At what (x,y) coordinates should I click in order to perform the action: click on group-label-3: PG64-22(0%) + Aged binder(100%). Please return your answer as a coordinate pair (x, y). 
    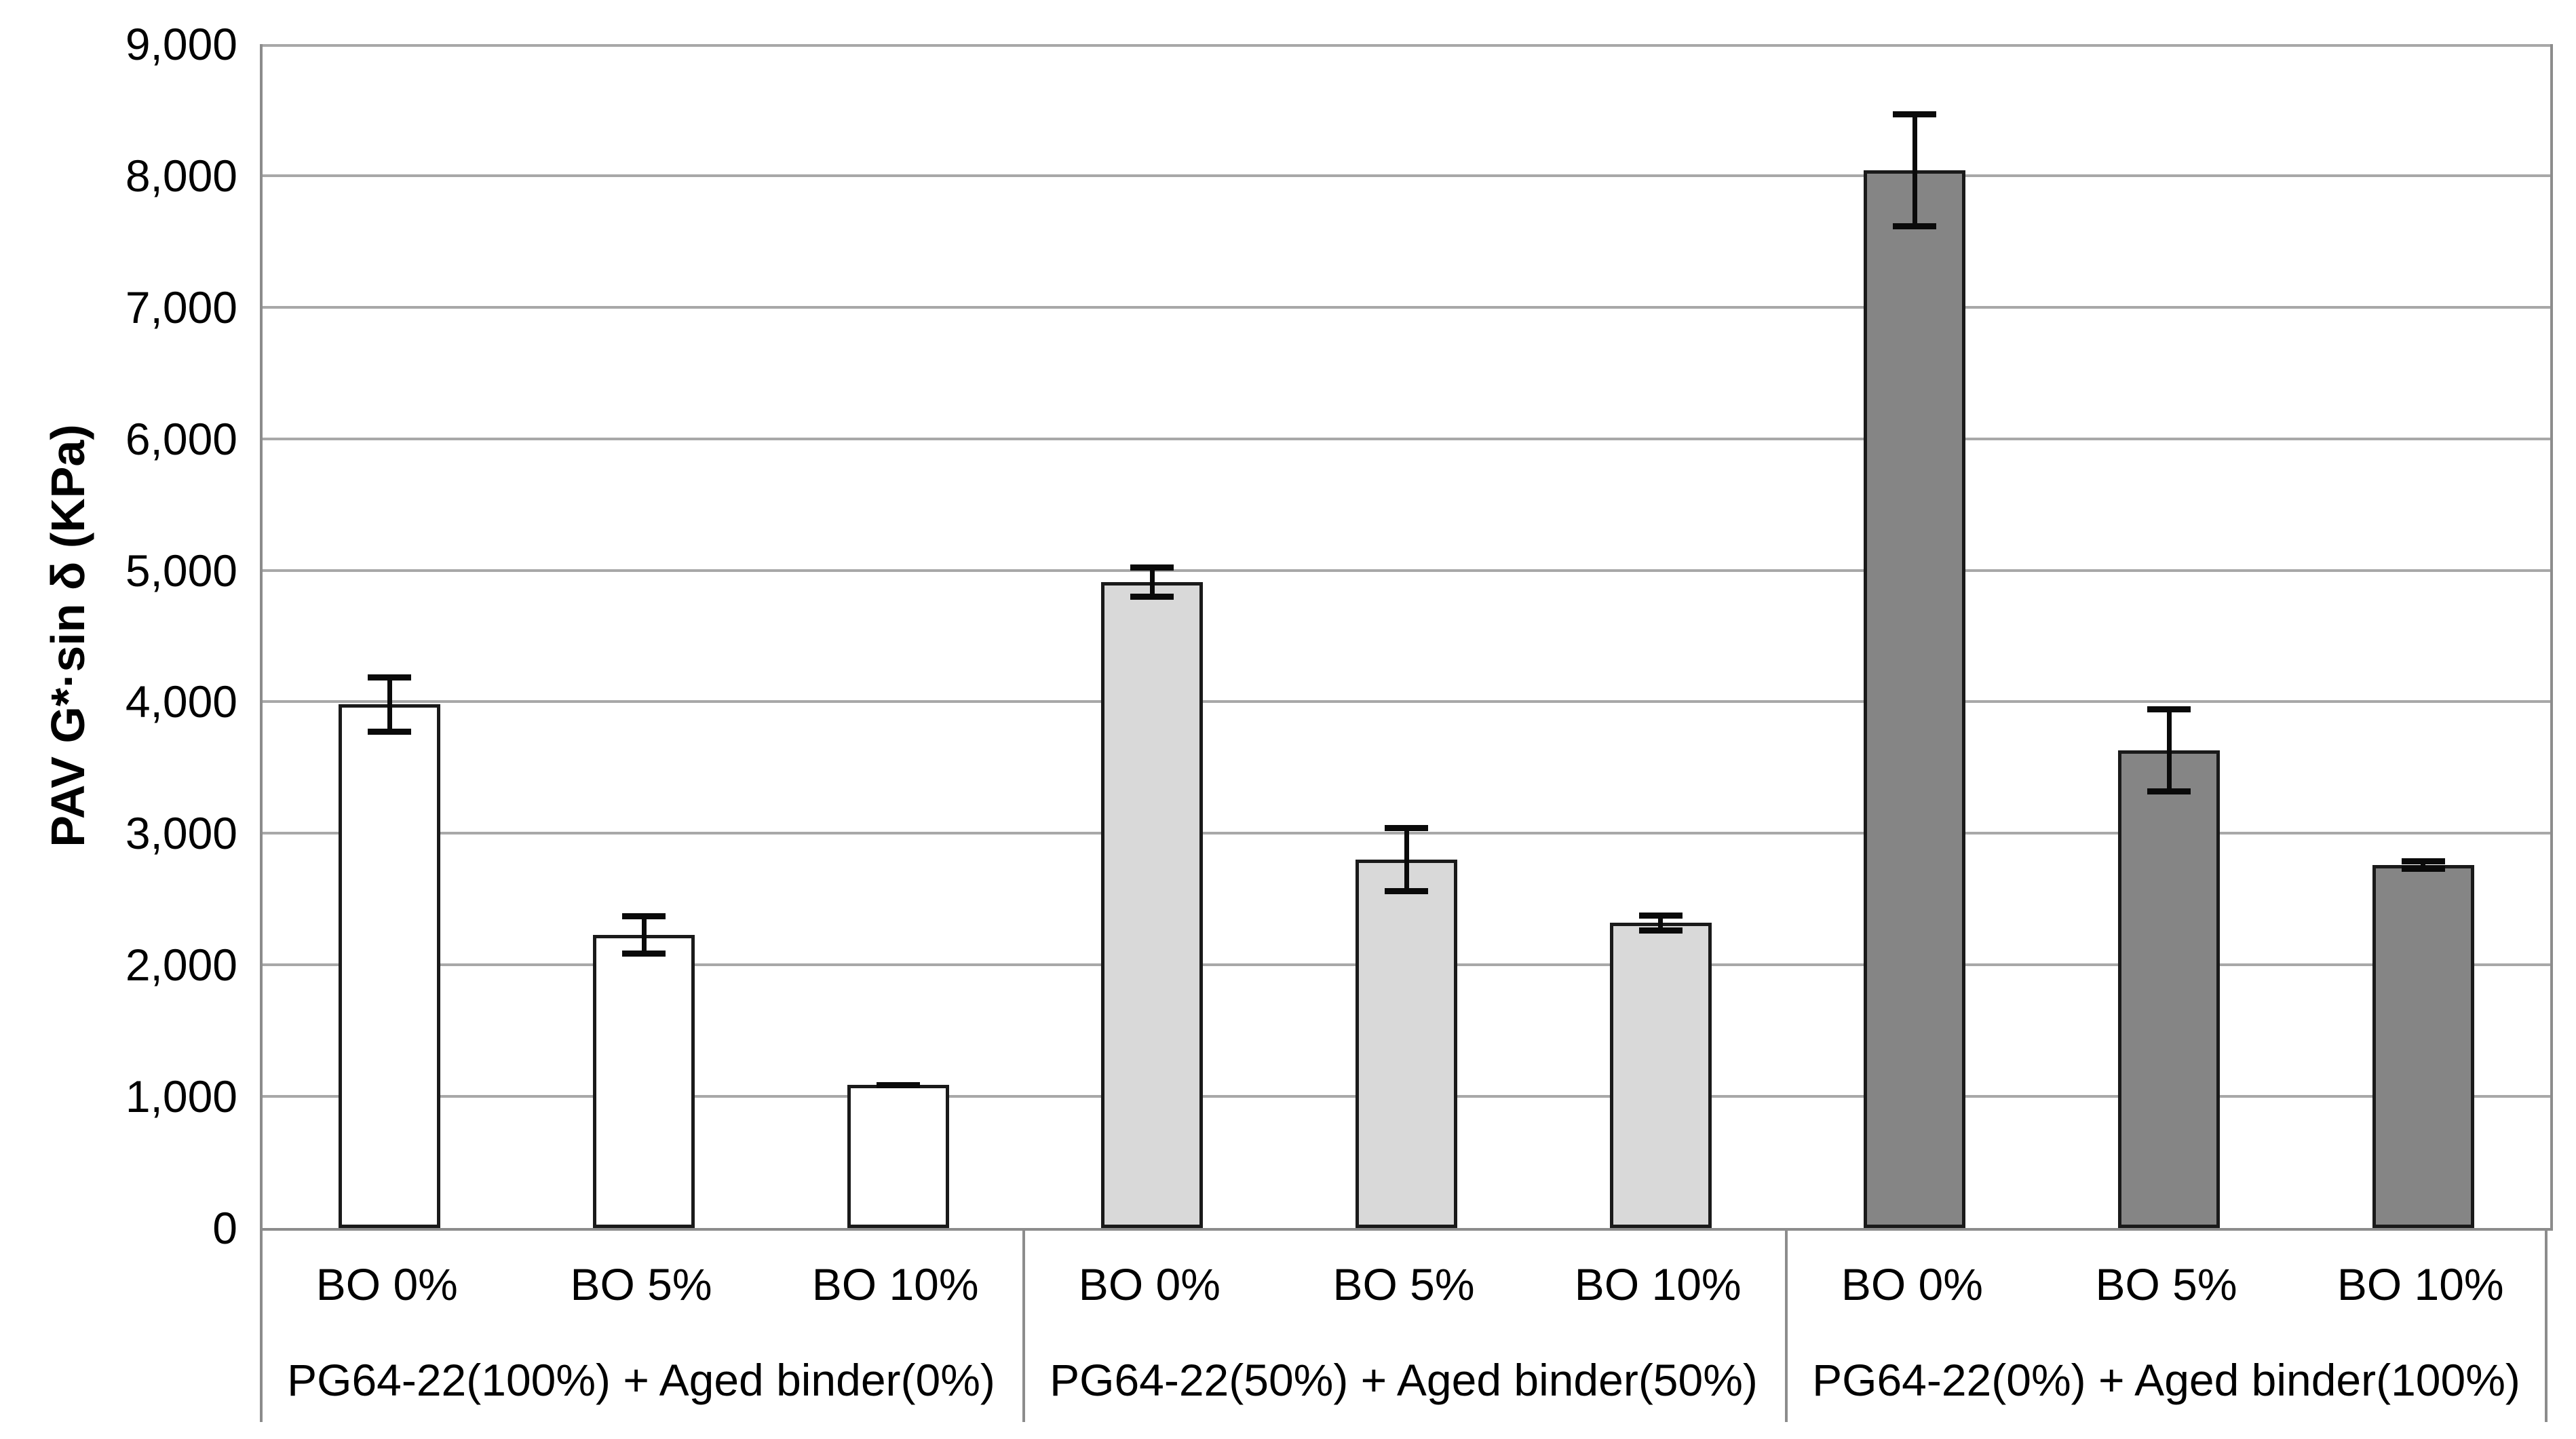
    Looking at the image, I should click on (2166, 1380).